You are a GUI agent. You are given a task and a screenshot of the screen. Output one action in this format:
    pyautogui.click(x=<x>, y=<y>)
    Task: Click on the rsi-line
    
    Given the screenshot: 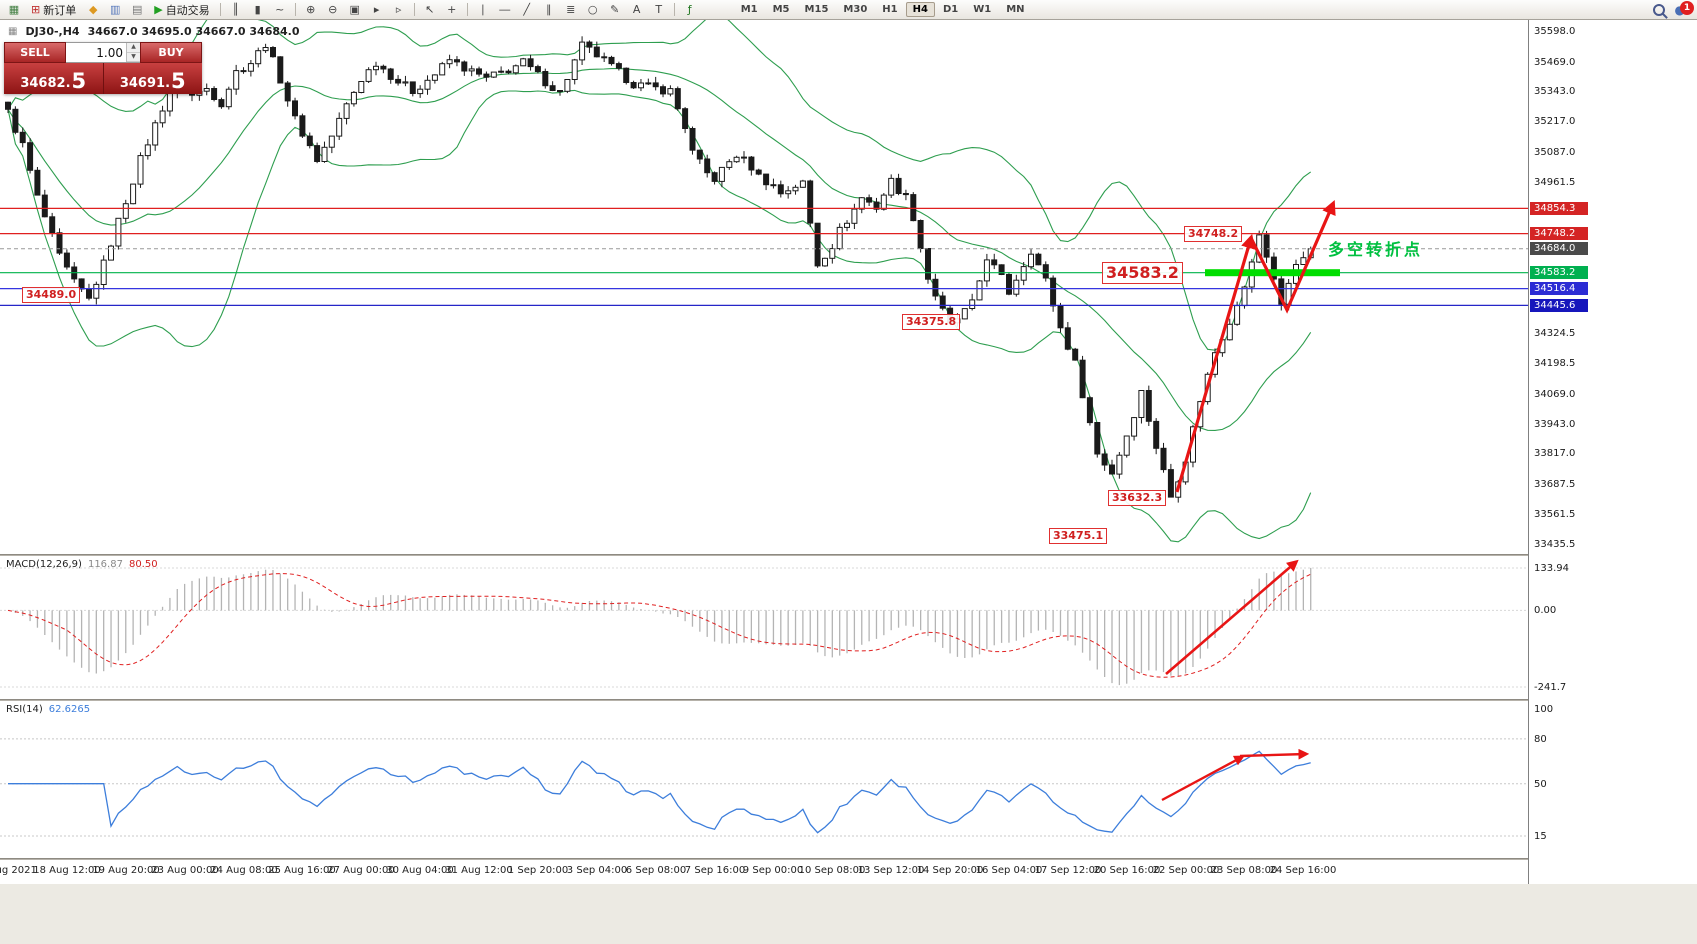 What is the action you would take?
    pyautogui.click(x=659, y=792)
    